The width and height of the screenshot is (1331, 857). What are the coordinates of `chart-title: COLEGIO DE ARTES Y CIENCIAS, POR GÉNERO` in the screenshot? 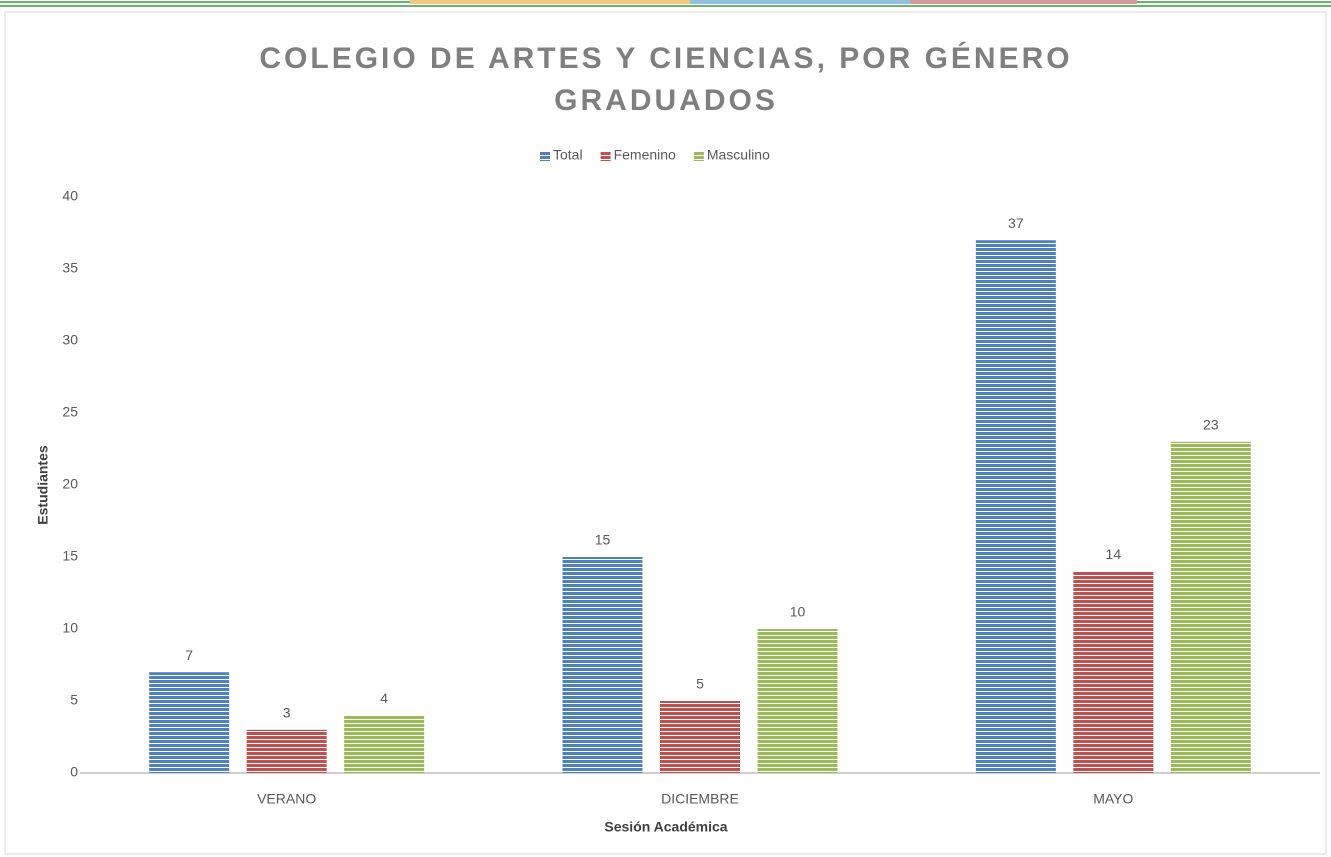 It's located at (665, 58).